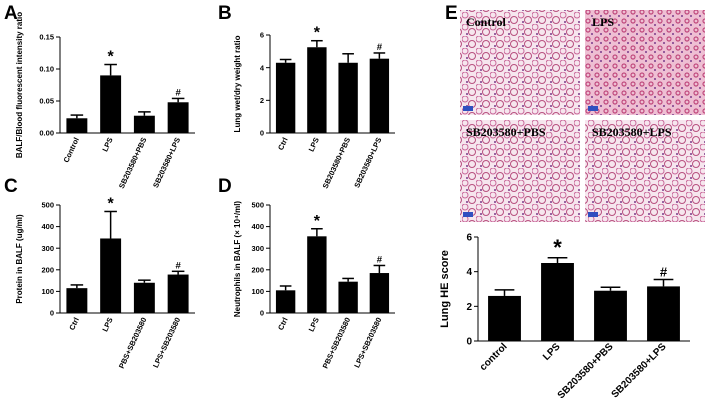 The image size is (709, 405). I want to click on y-axis-label: BALF/Blood fluorescent intensity ratio, so click(19, 85).